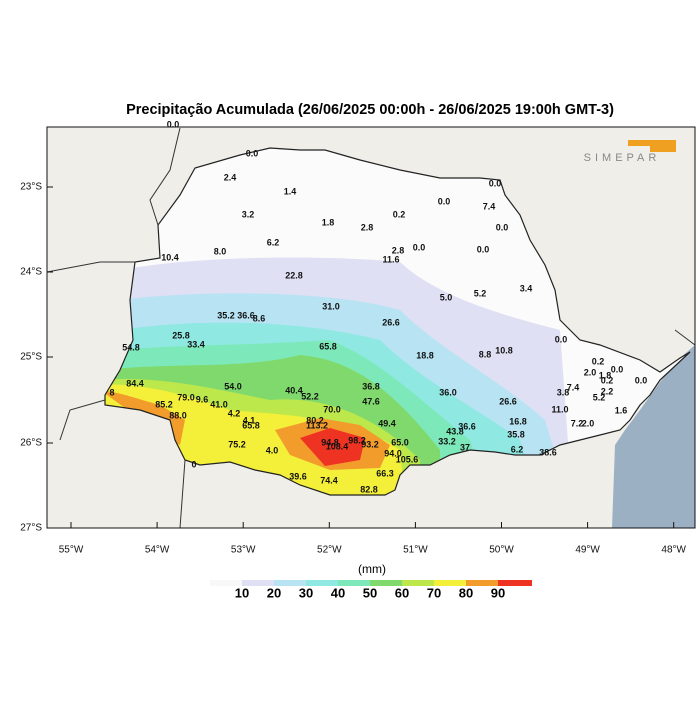 Image resolution: width=700 pixels, height=705 pixels. What do you see at coordinates (425, 355) in the screenshot?
I see `station-value: 18.8` at bounding box center [425, 355].